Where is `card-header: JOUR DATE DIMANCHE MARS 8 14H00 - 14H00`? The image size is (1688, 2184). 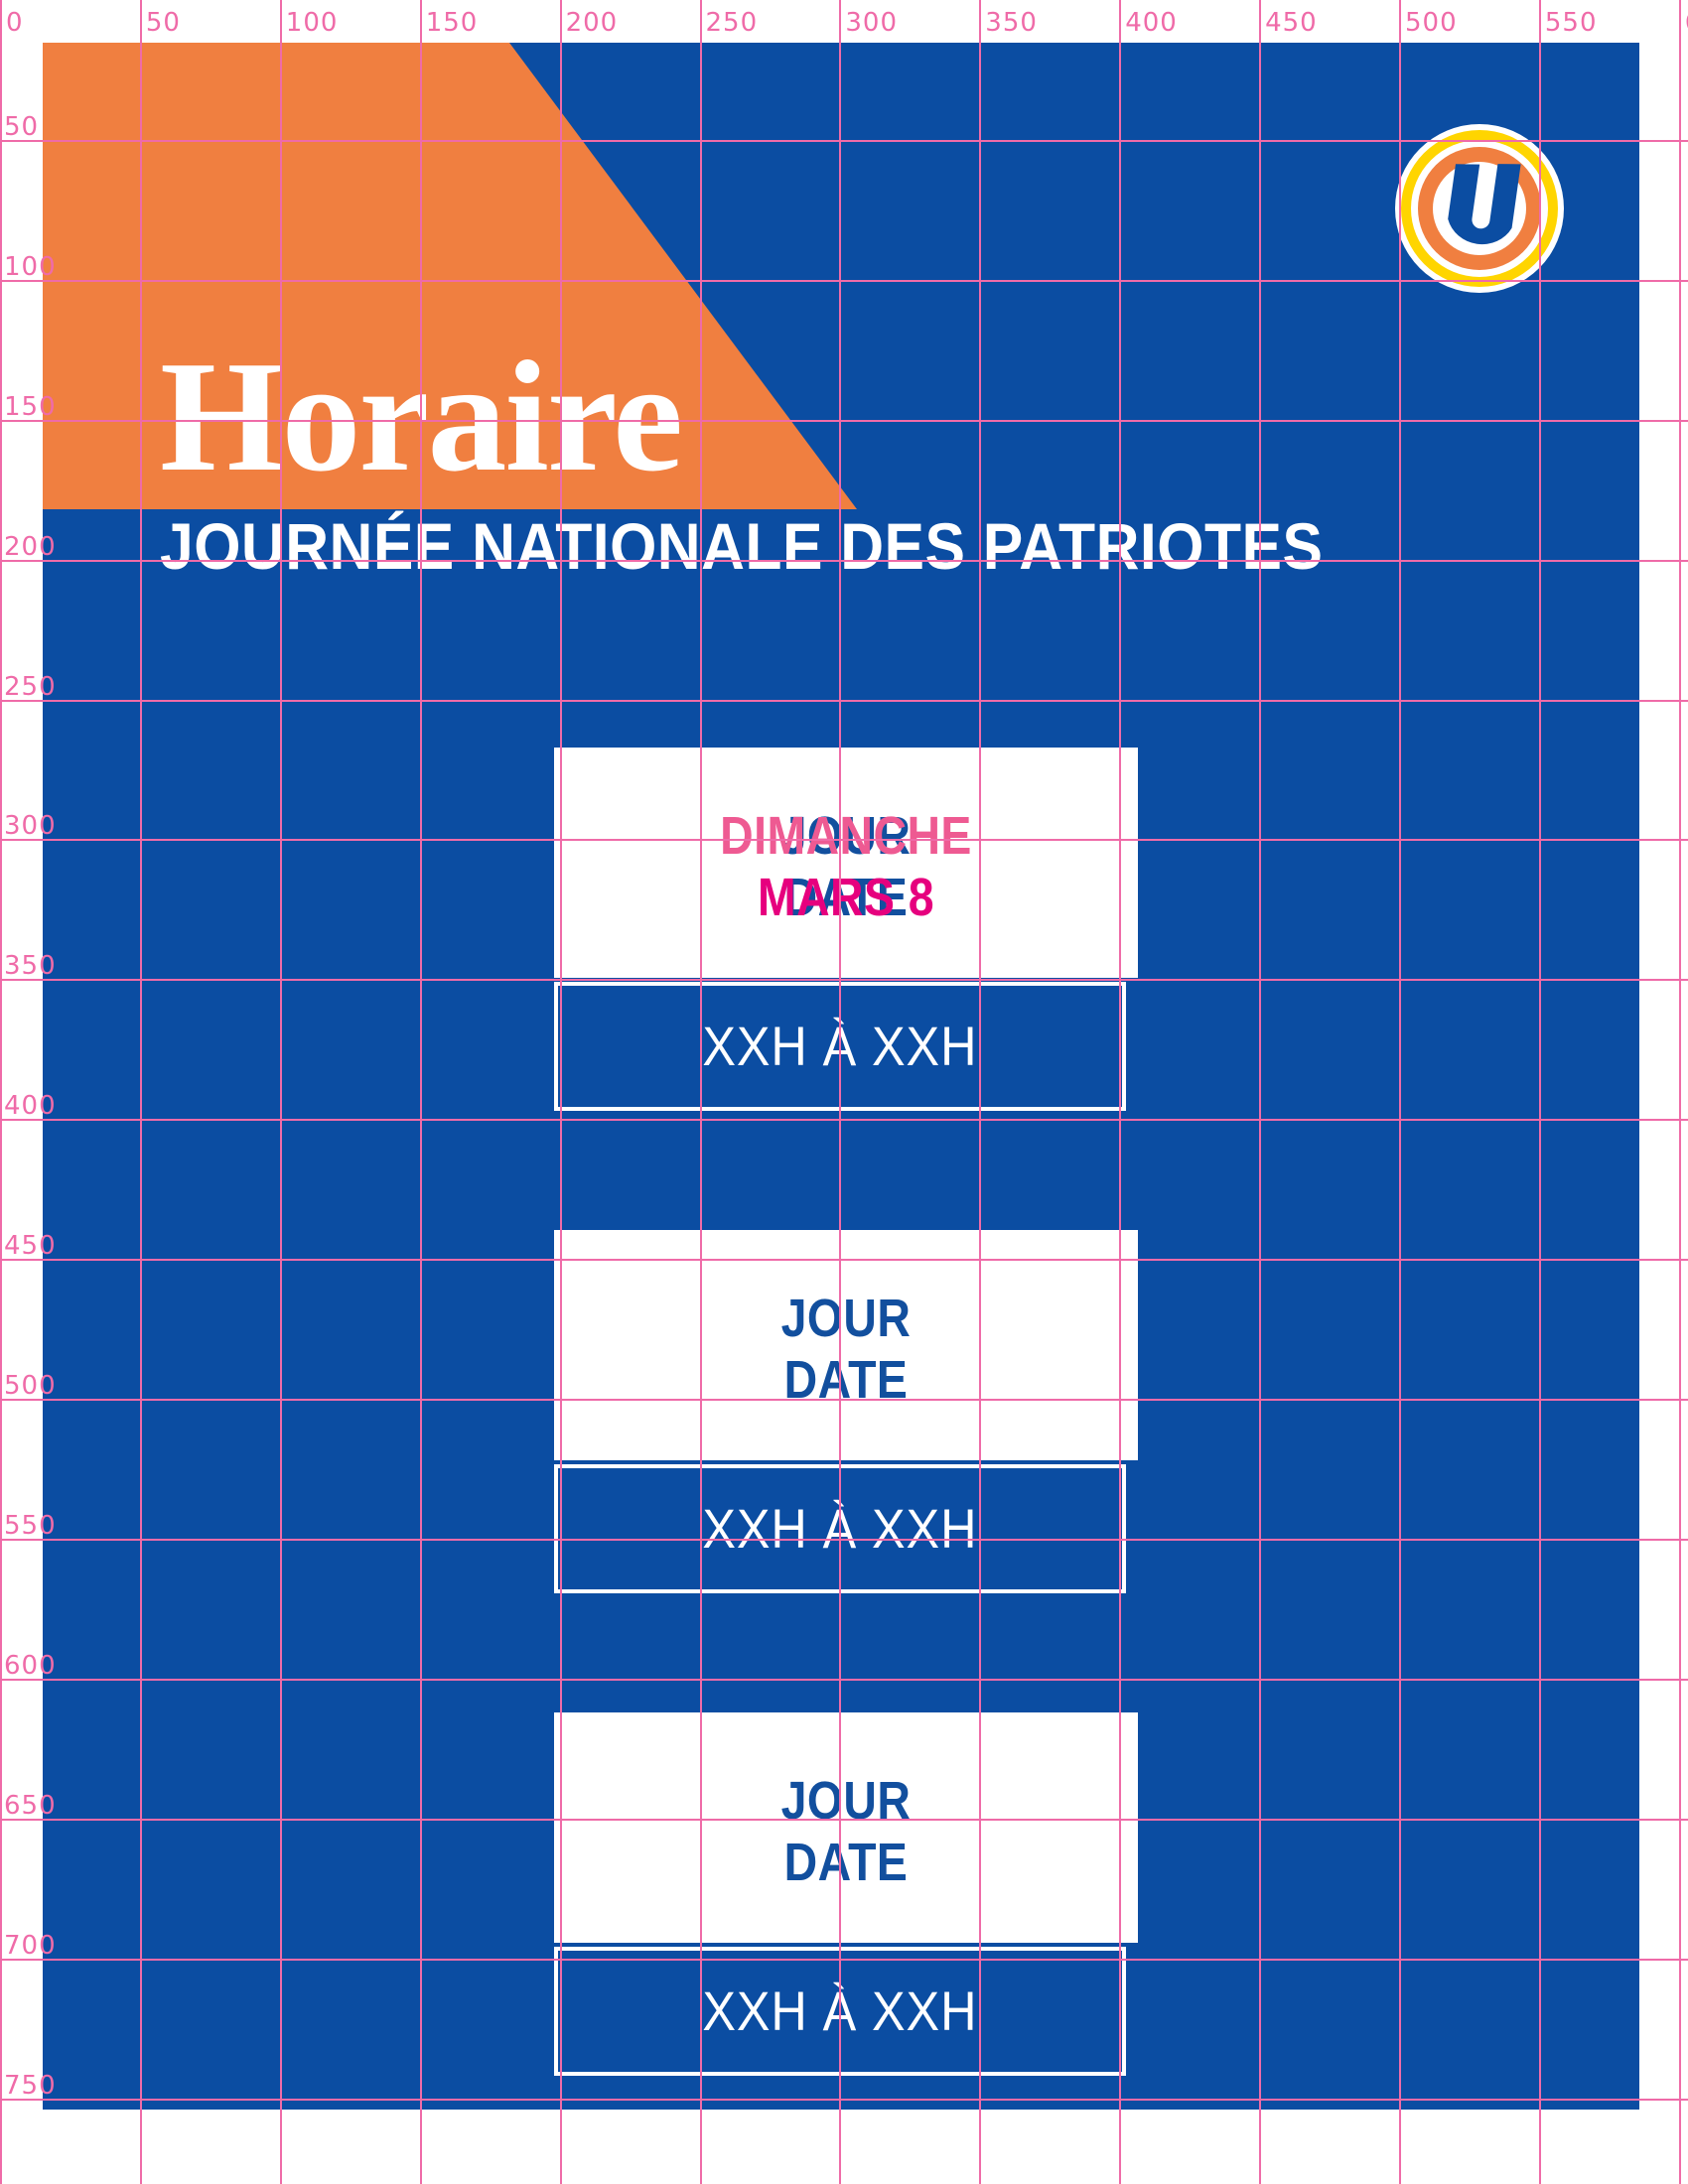
card-header: JOUR DATE DIMANCHE MARS 8 14H00 - 14H00 is located at coordinates (846, 863).